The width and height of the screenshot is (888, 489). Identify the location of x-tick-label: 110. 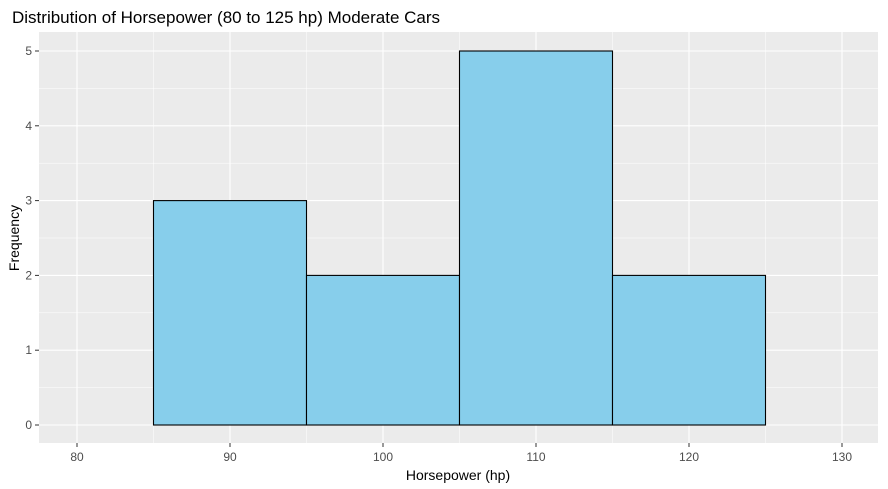
(535, 457).